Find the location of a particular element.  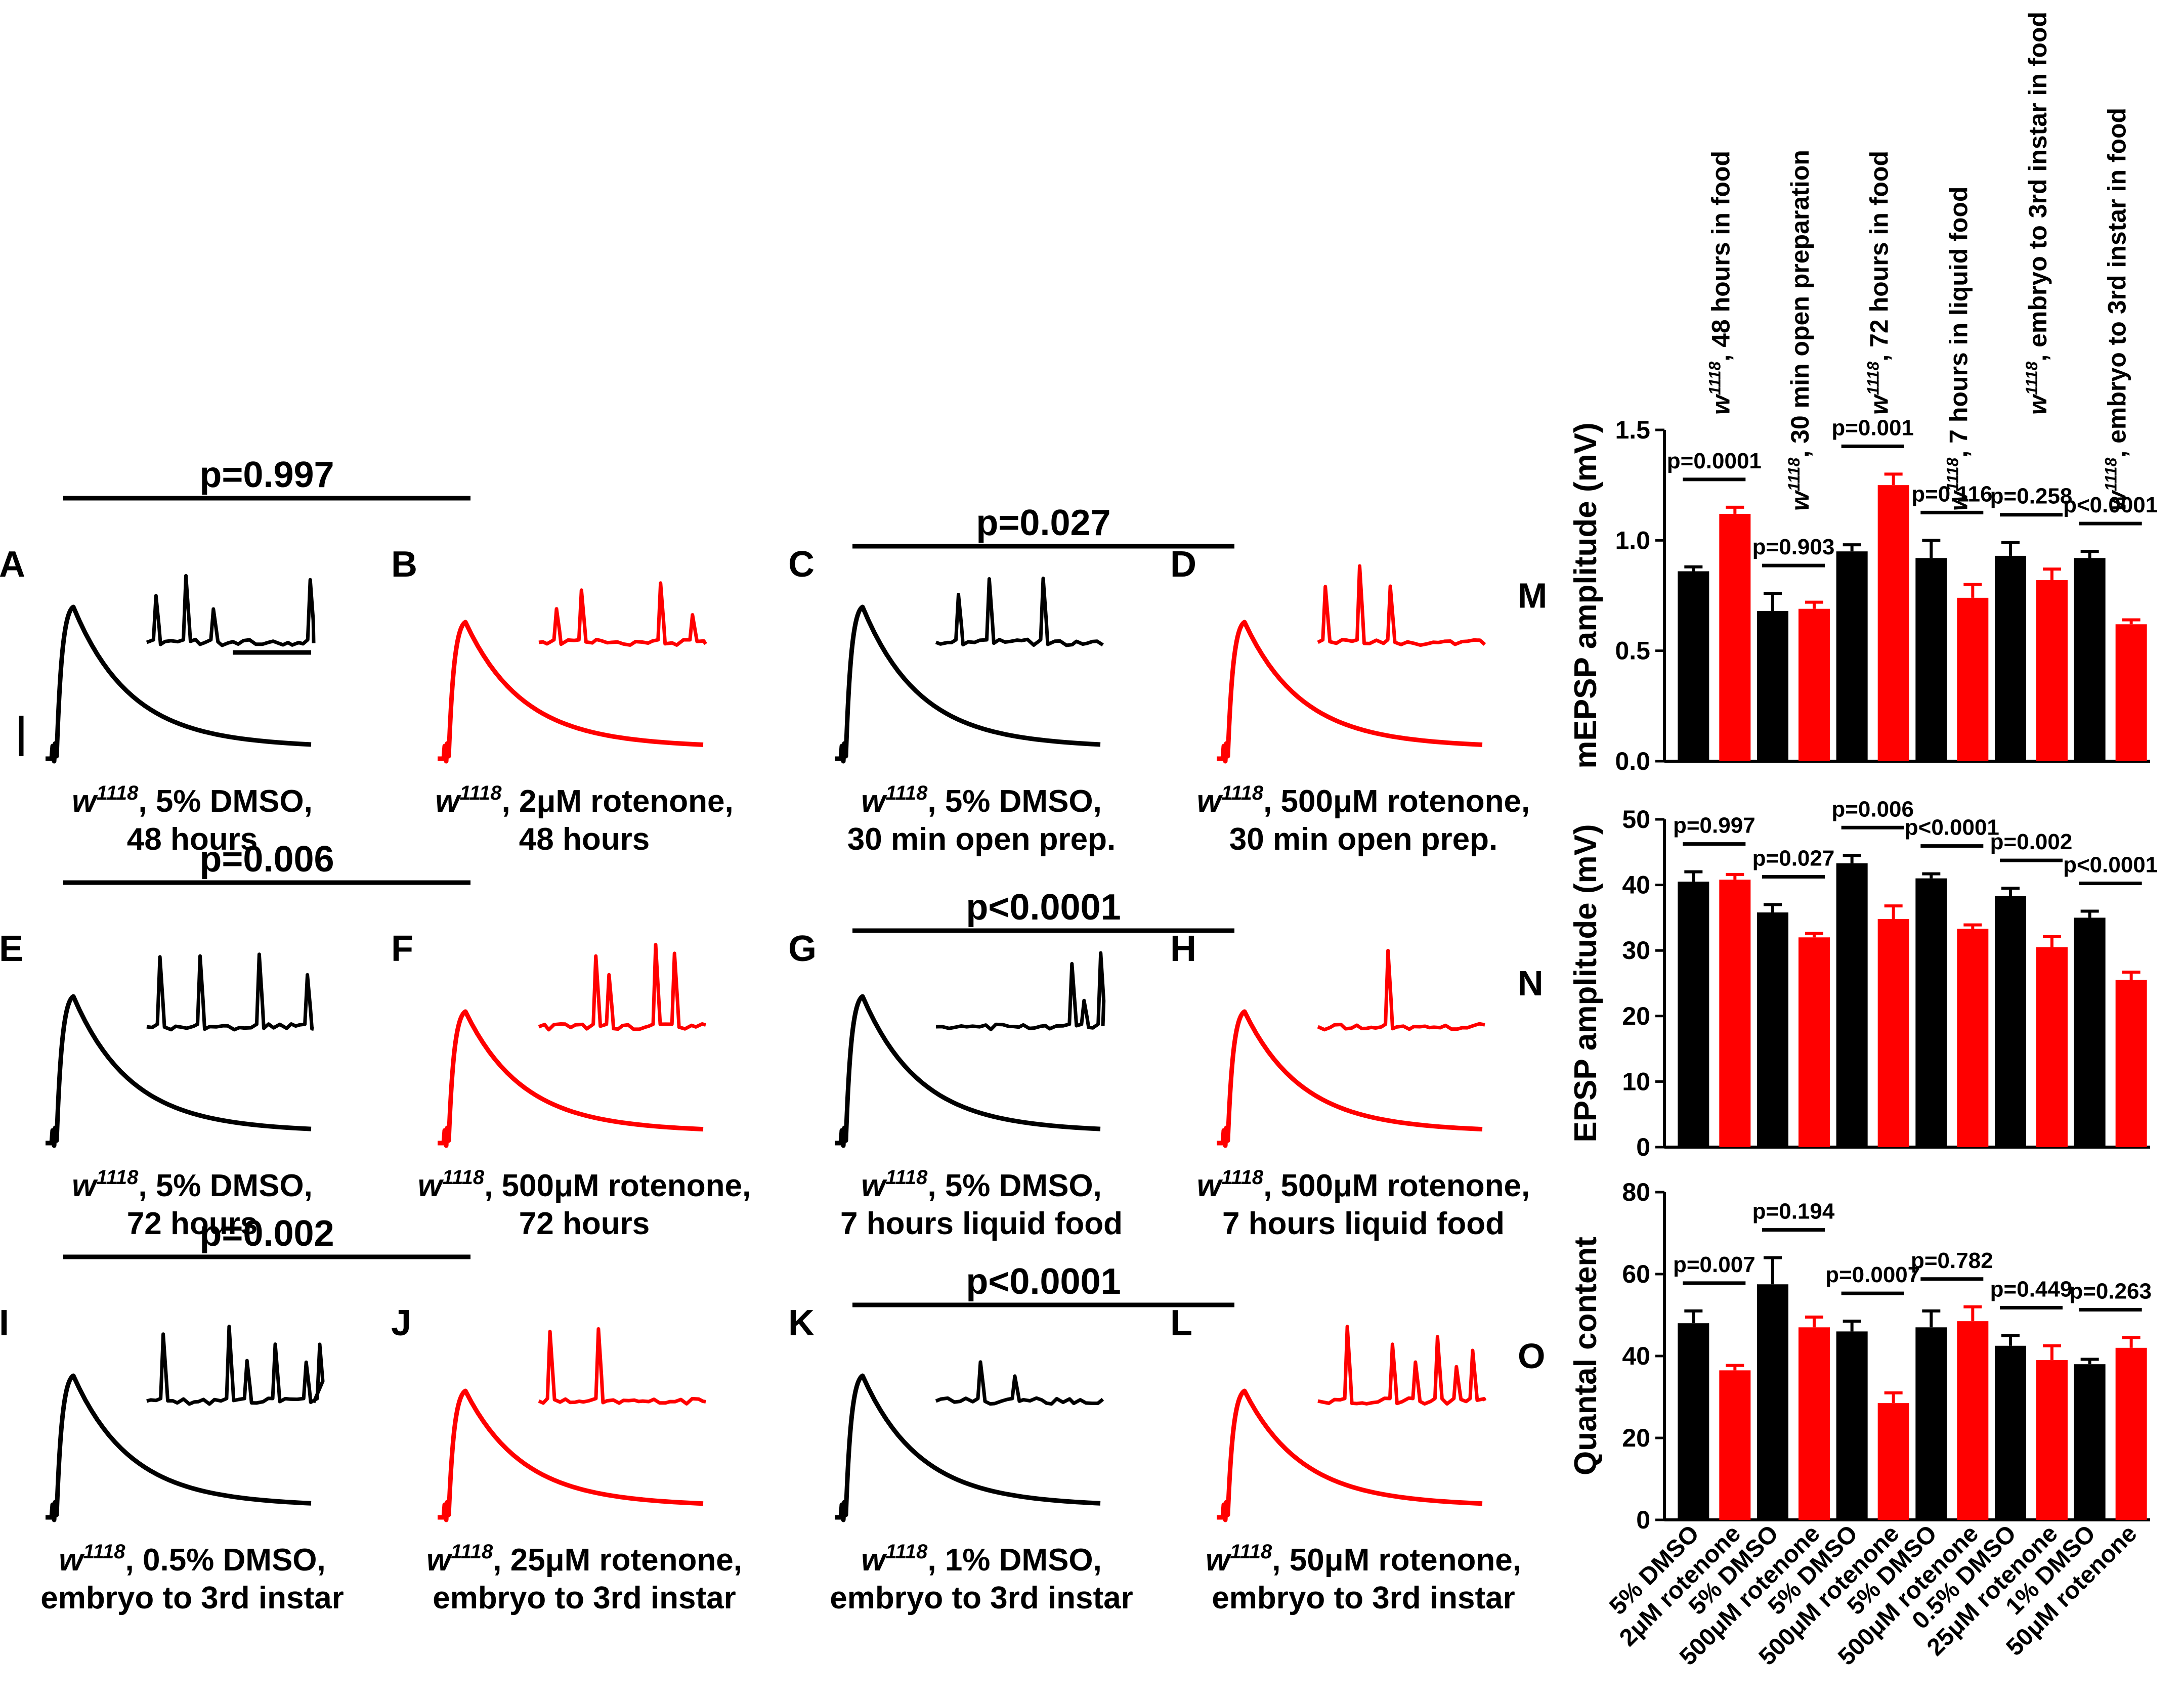

p-value-label: p=0.116 is located at coordinates (1952, 494).